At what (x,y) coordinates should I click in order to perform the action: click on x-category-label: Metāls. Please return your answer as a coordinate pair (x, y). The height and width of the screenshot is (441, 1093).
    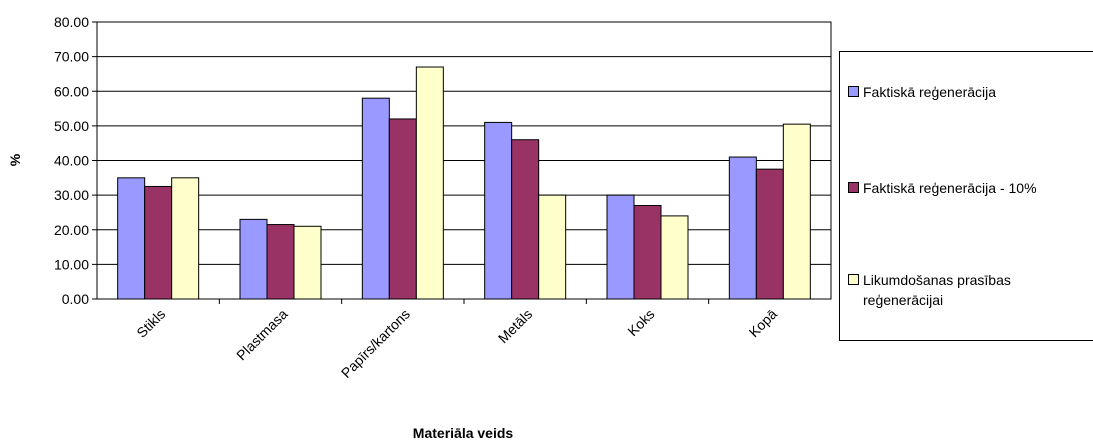
    Looking at the image, I should click on (515, 326).